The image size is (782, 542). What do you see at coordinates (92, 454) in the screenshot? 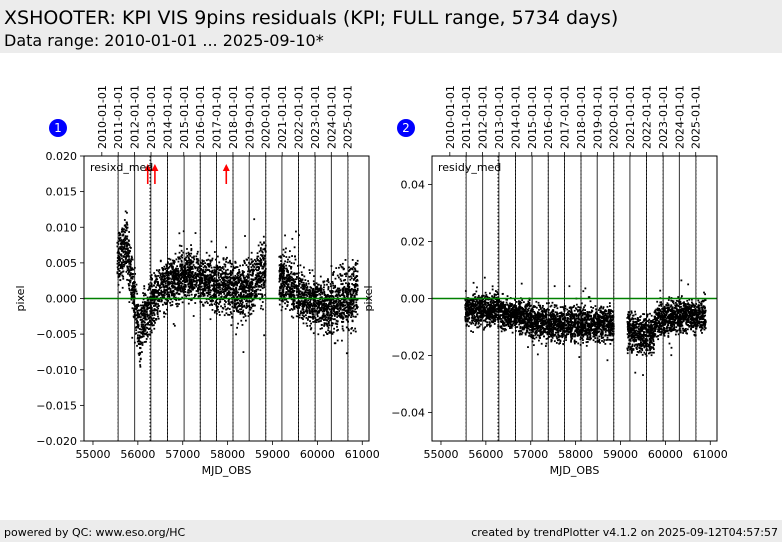
I see `x-tick-label: 55000` at bounding box center [92, 454].